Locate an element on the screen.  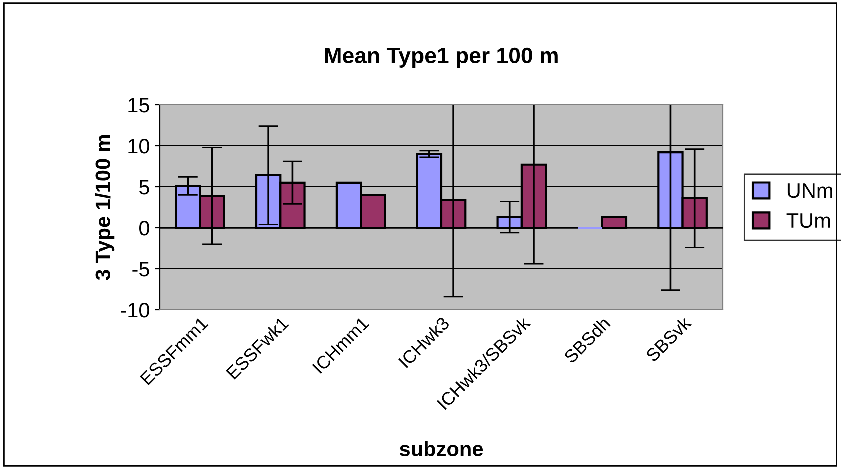
y-tick-label: 10 is located at coordinates (139, 146).